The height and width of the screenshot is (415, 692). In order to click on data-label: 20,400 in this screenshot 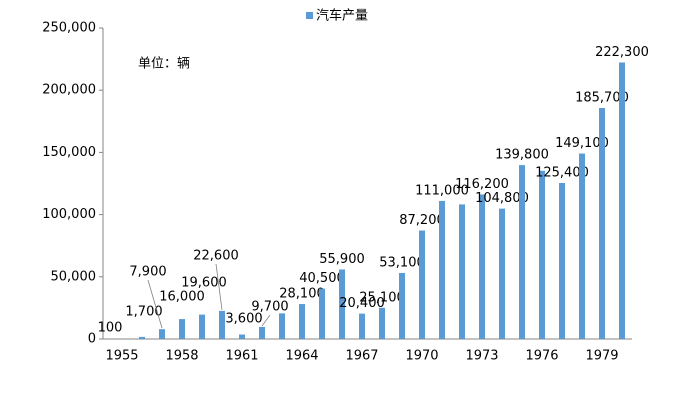, I will do `click(362, 303)`.